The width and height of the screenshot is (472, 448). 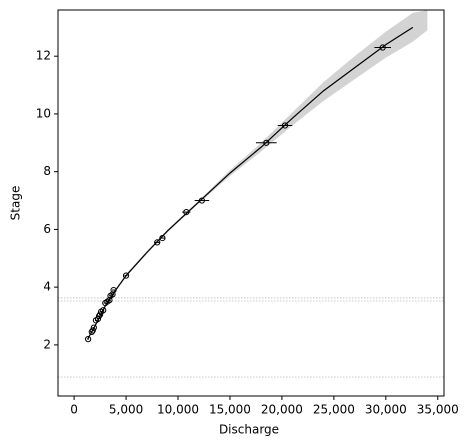 What do you see at coordinates (47, 344) in the screenshot?
I see `y-tick-label: 2` at bounding box center [47, 344].